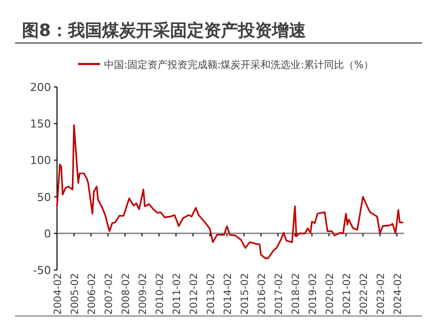 The height and width of the screenshot is (325, 438). Describe the element at coordinates (160, 294) in the screenshot. I see `x-tick-label: 2010-02` at that location.